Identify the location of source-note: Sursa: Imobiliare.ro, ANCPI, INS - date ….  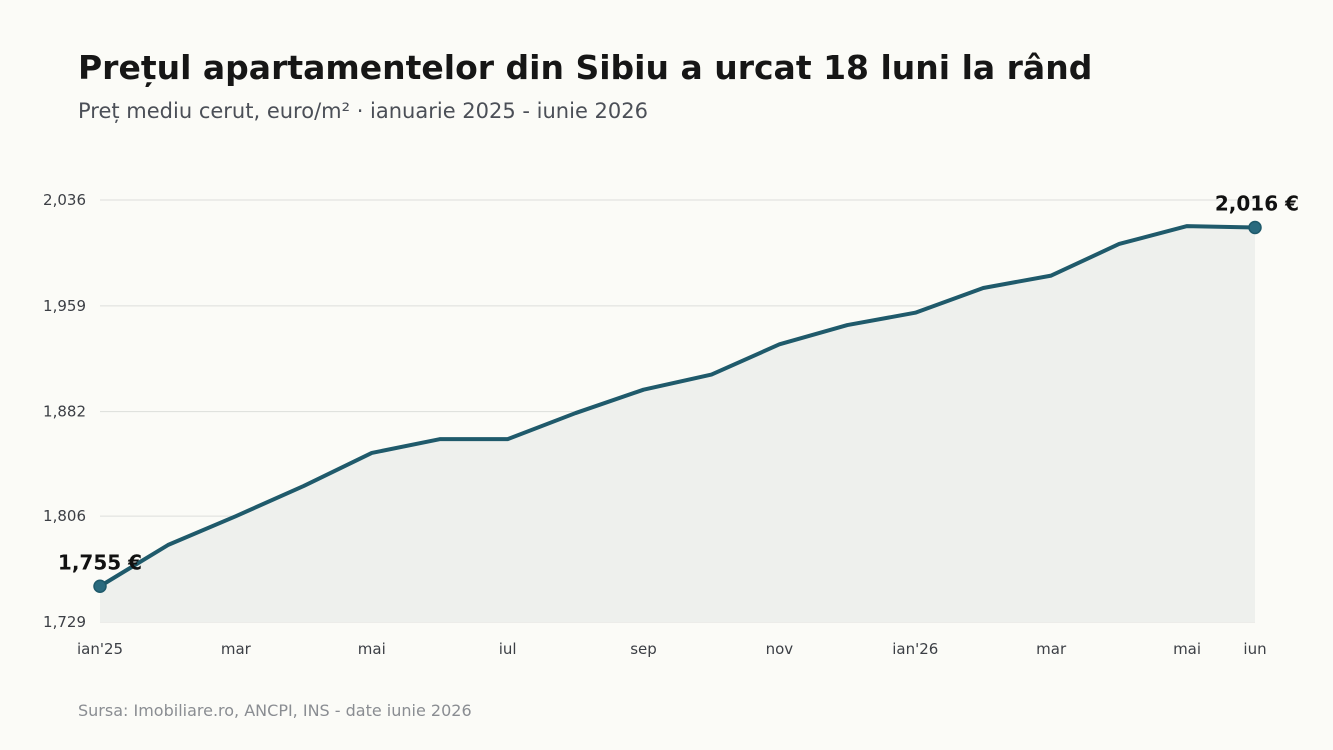
(275, 710).